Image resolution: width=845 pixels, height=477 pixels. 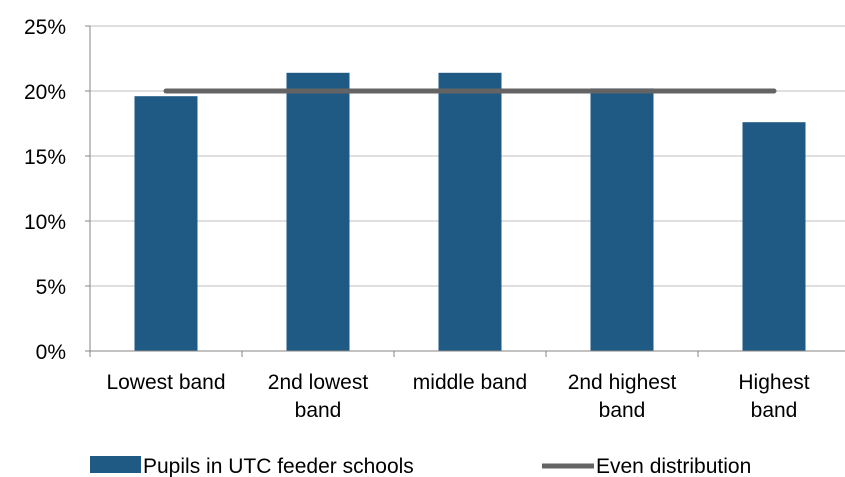 What do you see at coordinates (115, 464) in the screenshot?
I see `legend-swatch-bar` at bounding box center [115, 464].